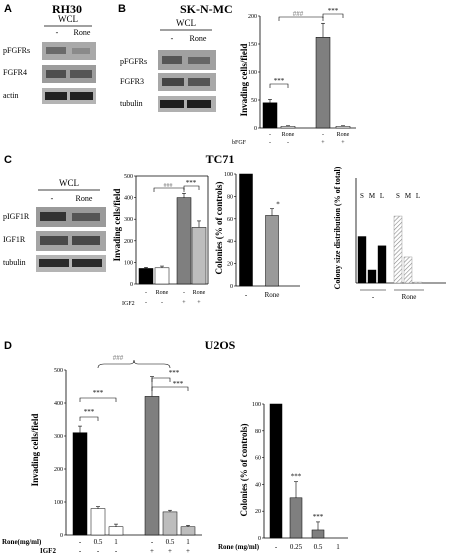 This screenshot has height=555, width=450. I want to click on chart-d-col-rone-label: -, so click(276, 547).